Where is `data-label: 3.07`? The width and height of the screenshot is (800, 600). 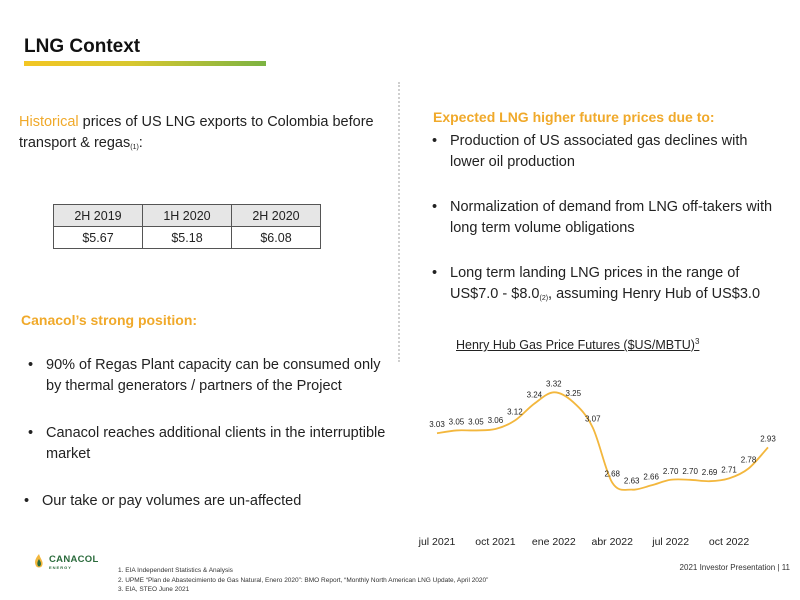 data-label: 3.07 is located at coordinates (593, 419).